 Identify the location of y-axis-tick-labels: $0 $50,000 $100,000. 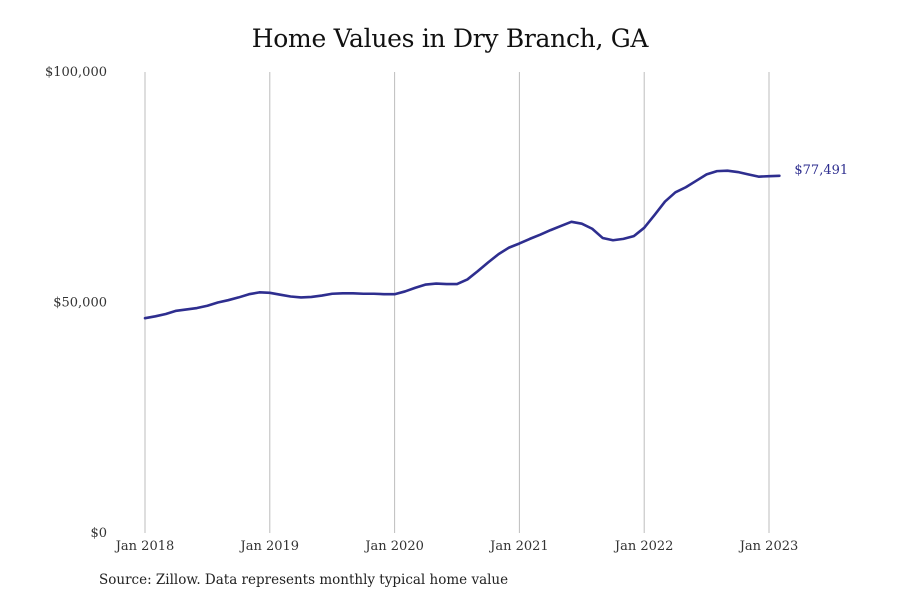
(76, 303).